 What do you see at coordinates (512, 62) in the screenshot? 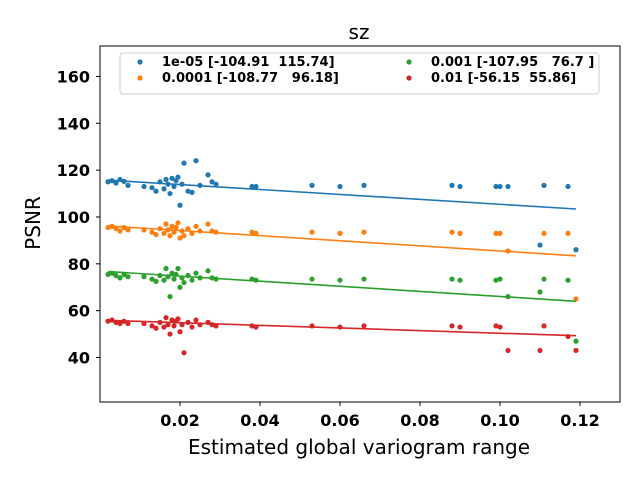
I see `legend-label: 0.001 [-107.95 76.7 ]` at bounding box center [512, 62].